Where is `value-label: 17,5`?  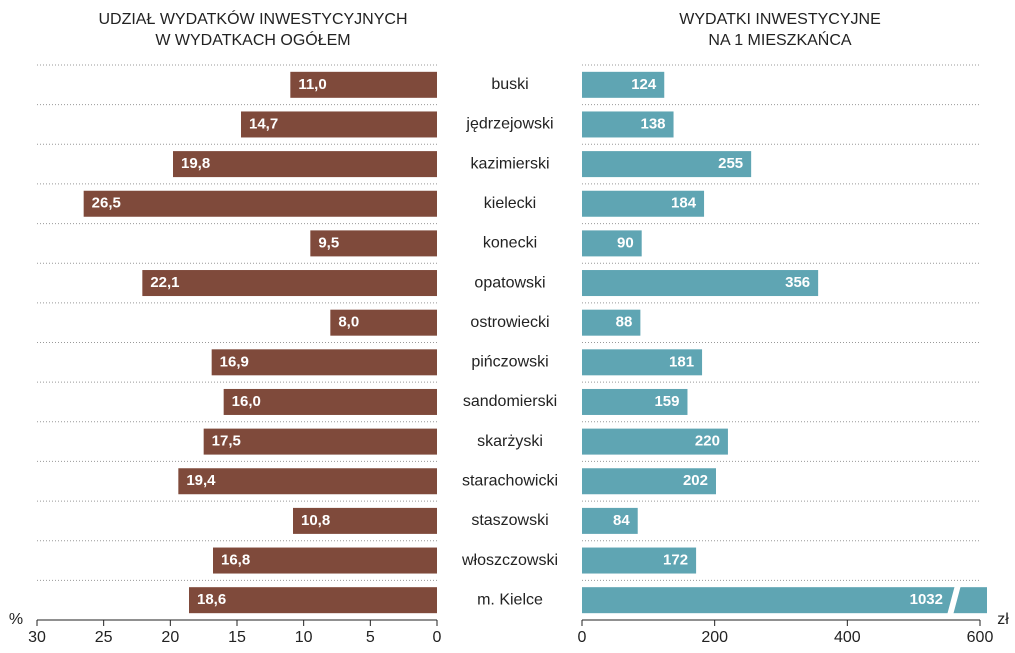
value-label: 17,5 is located at coordinates (226, 441).